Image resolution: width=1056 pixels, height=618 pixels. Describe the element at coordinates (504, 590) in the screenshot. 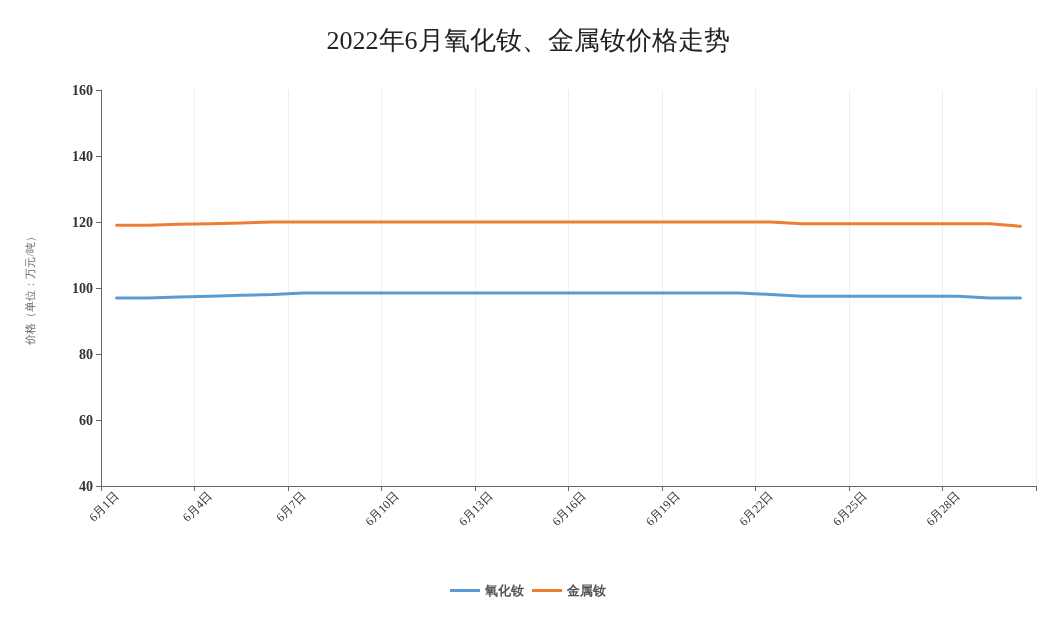

I see `legend-label: 氧化钕` at that location.